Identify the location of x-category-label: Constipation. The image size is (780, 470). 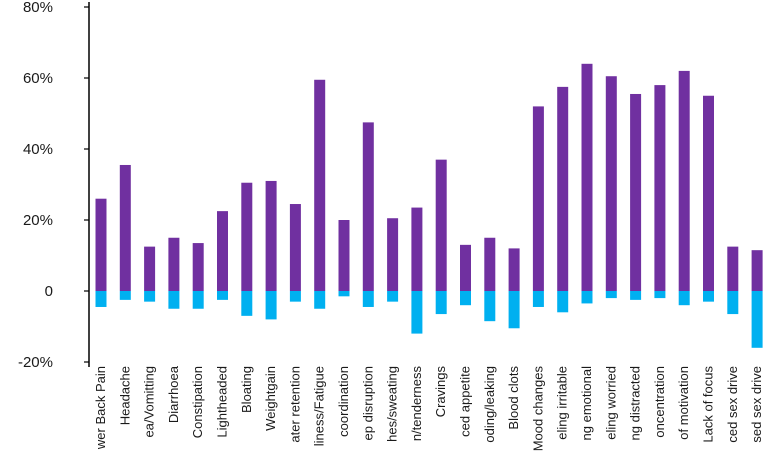
(197, 402).